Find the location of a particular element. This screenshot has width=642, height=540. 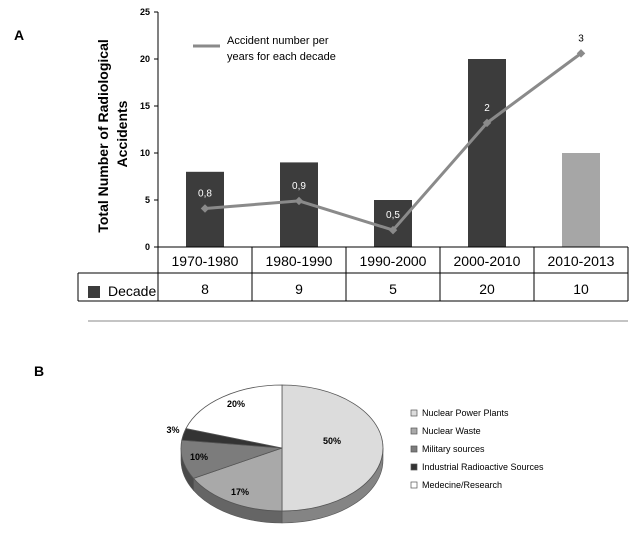

pie-slice-Nuclear Waste is located at coordinates (237, 479).